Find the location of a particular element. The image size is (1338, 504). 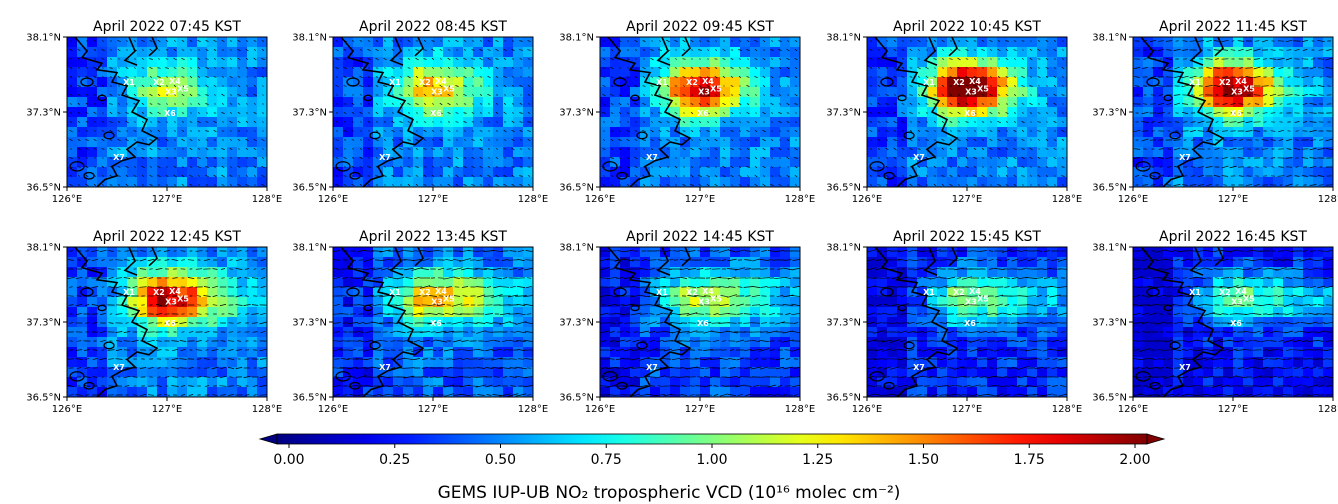

colorbar-tick-label: 1.25 is located at coordinates (817, 460).